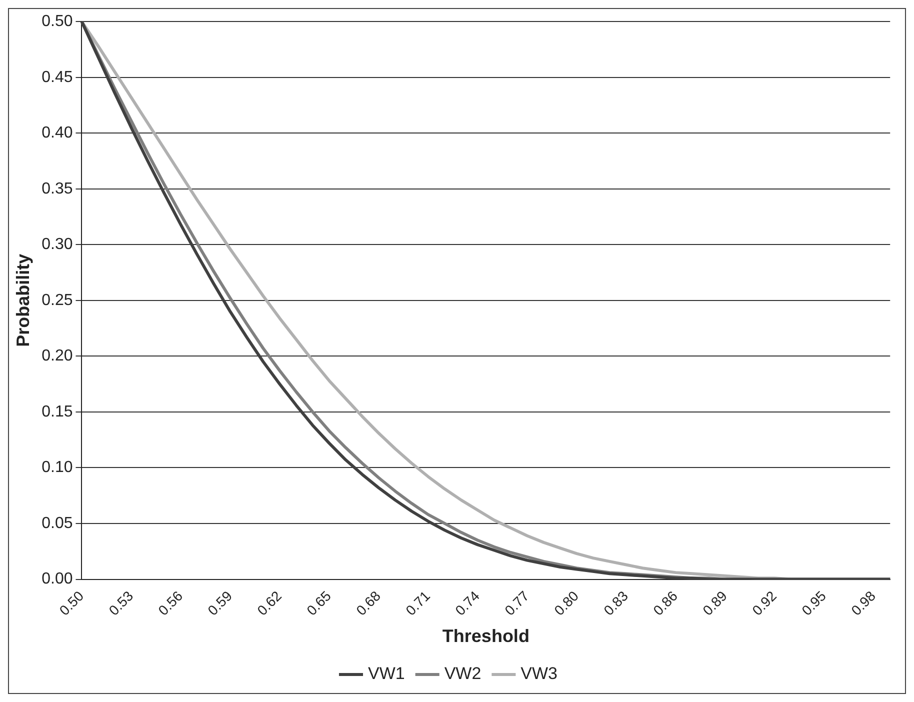  Describe the element at coordinates (57, 356) in the screenshot. I see `y-tick-label: 0.20` at that location.